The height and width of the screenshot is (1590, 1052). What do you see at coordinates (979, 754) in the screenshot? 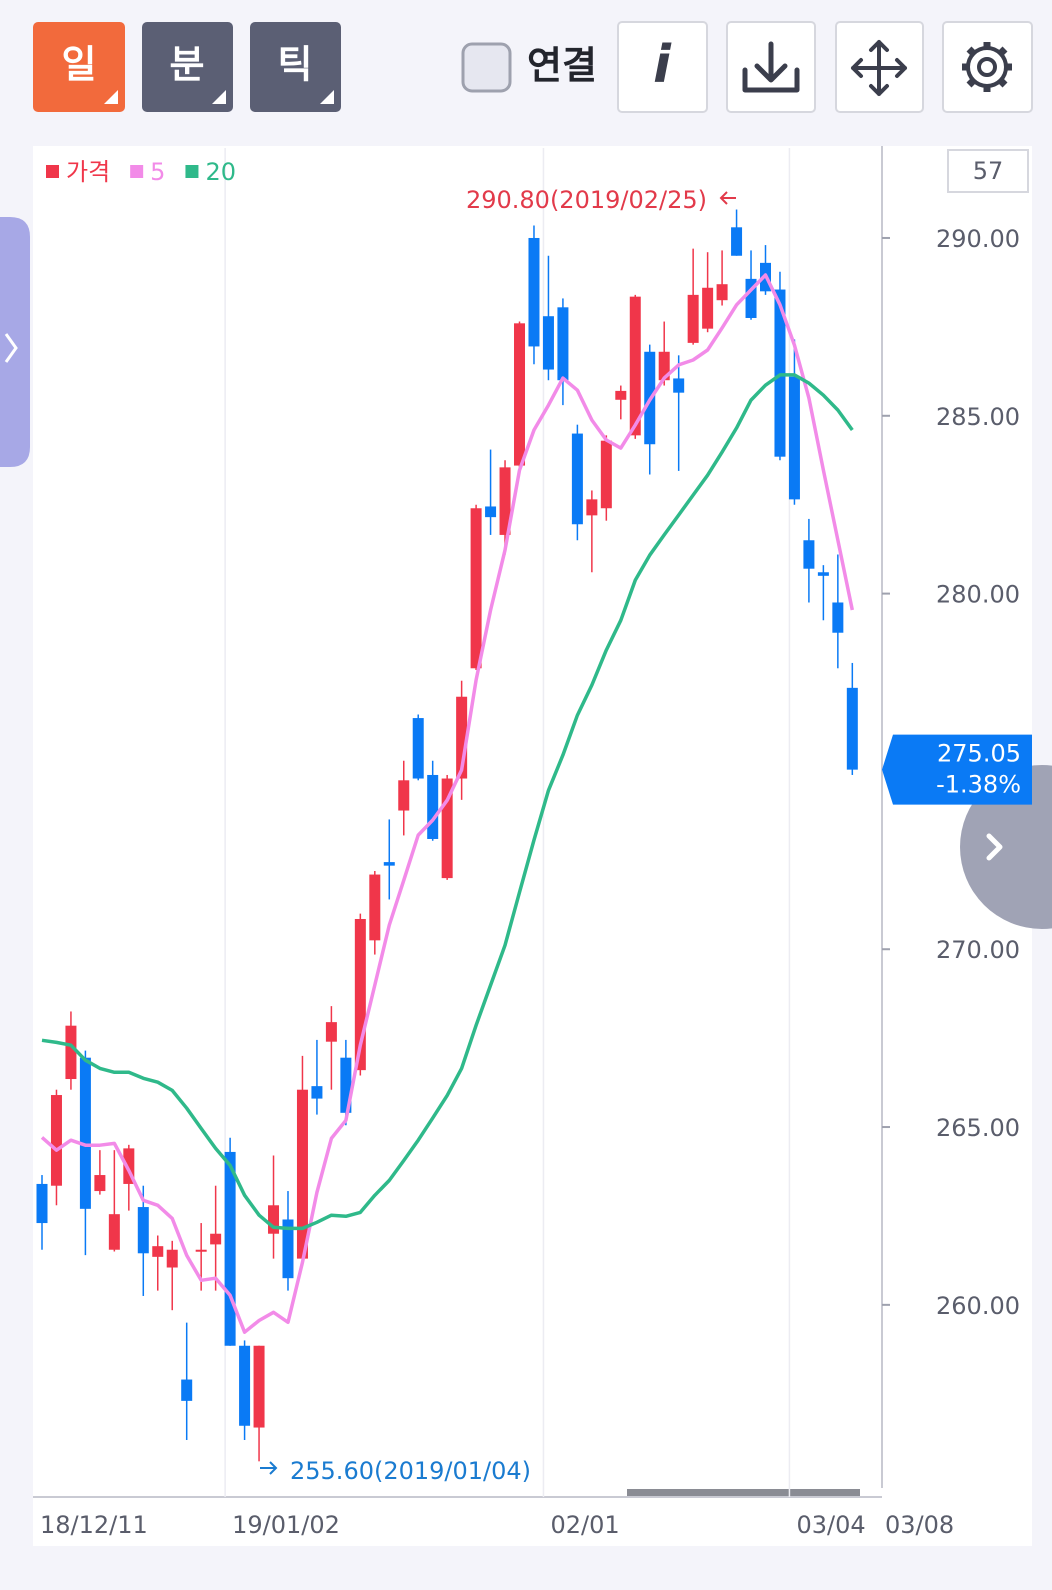
I see `last-price-label: 275.05` at bounding box center [979, 754].